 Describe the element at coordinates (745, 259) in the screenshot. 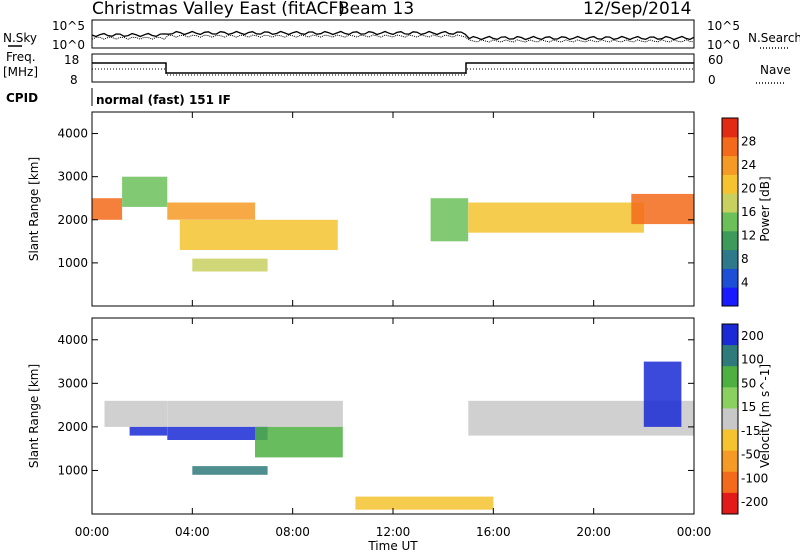

I see `colorbar-tick-label: 8` at that location.